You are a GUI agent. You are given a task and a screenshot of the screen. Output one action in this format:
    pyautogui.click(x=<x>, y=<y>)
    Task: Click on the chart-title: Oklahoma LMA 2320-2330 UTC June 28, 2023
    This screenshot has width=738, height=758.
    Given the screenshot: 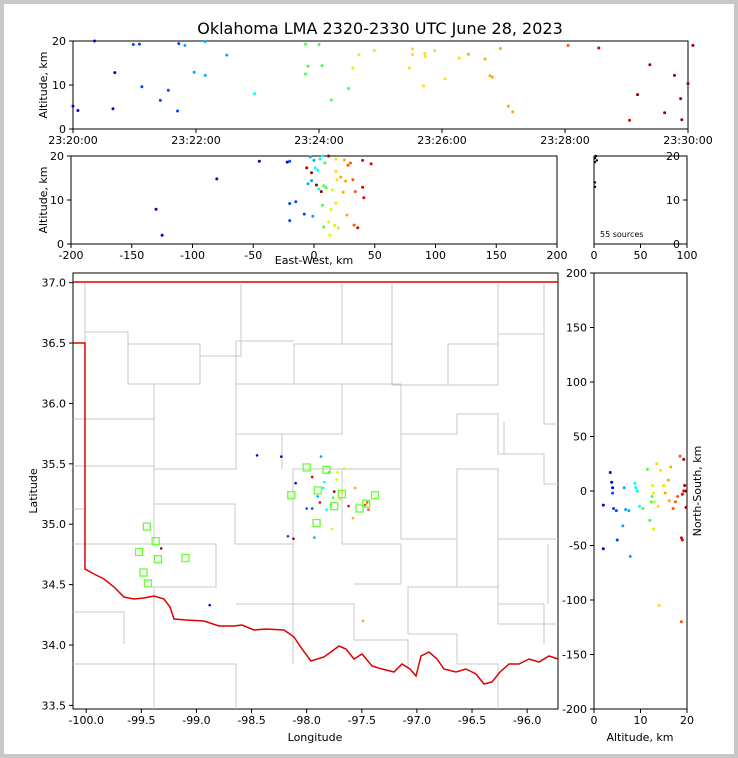 What is the action you would take?
    pyautogui.click(x=380, y=28)
    